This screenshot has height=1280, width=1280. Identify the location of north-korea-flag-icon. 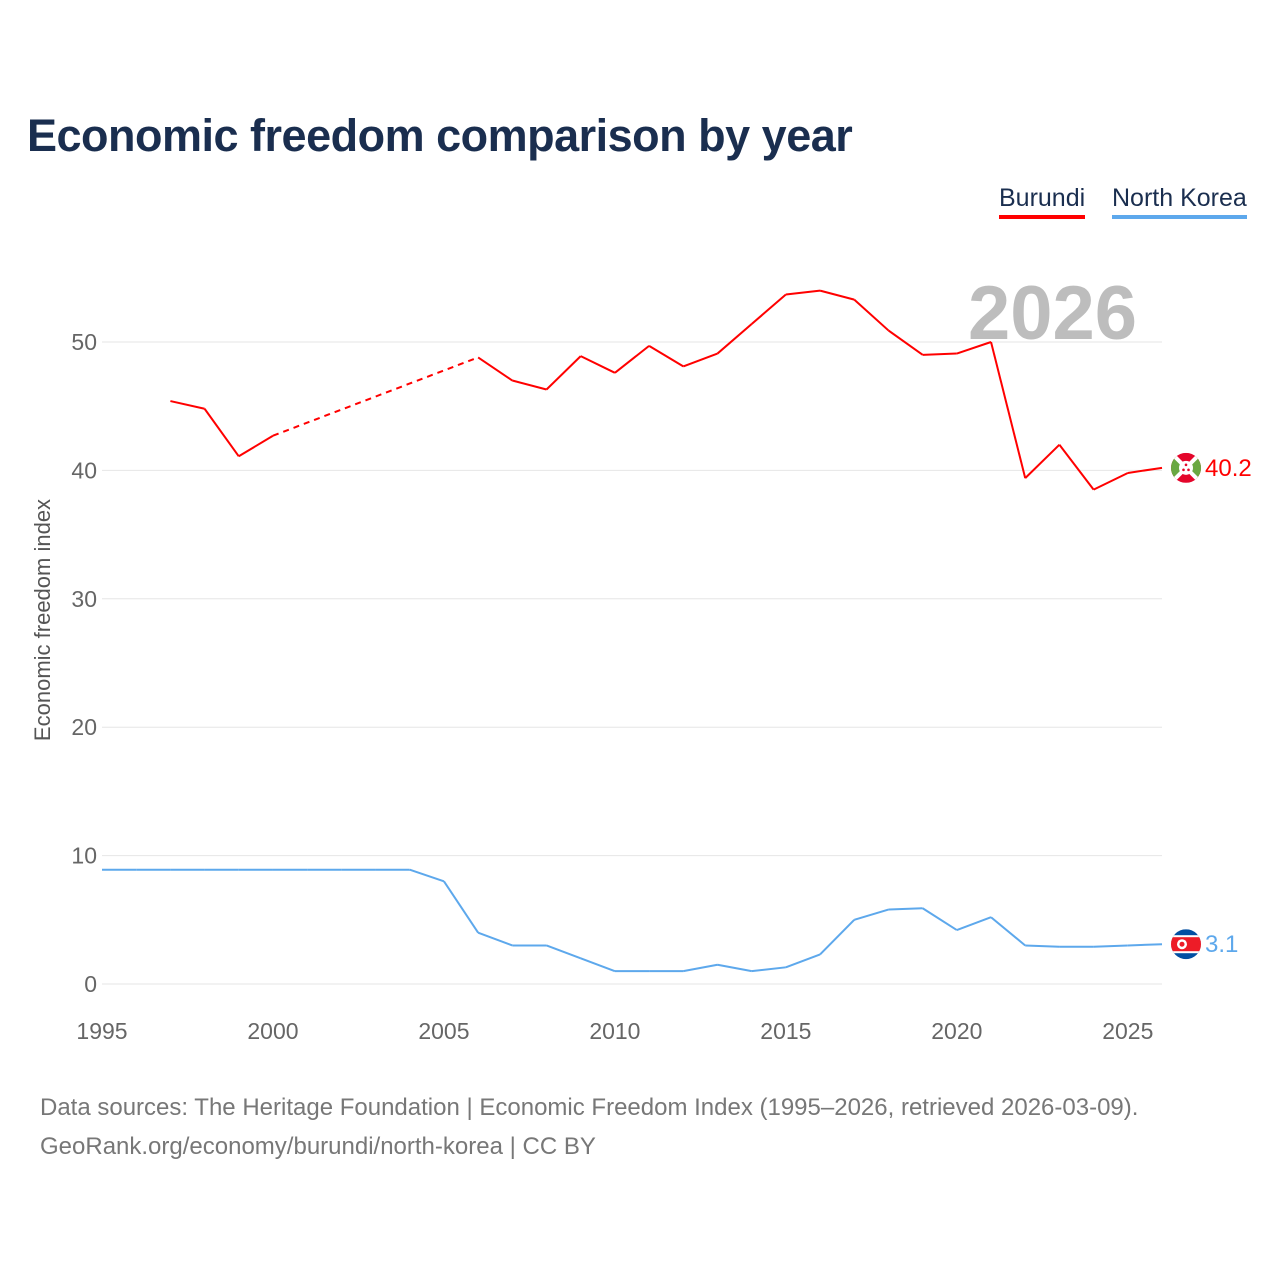
(1186, 944).